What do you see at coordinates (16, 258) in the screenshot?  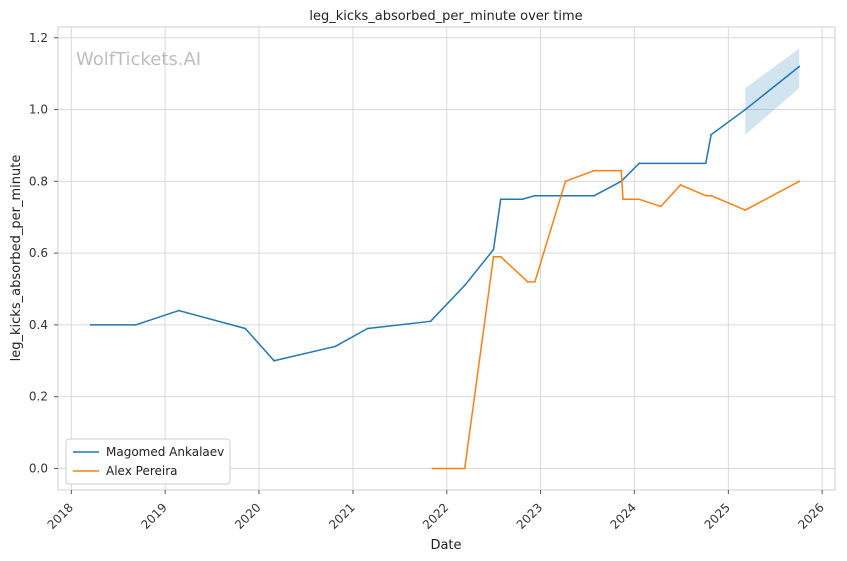 I see `y-axis-title: leg_kicks_absorbed_per_minute` at bounding box center [16, 258].